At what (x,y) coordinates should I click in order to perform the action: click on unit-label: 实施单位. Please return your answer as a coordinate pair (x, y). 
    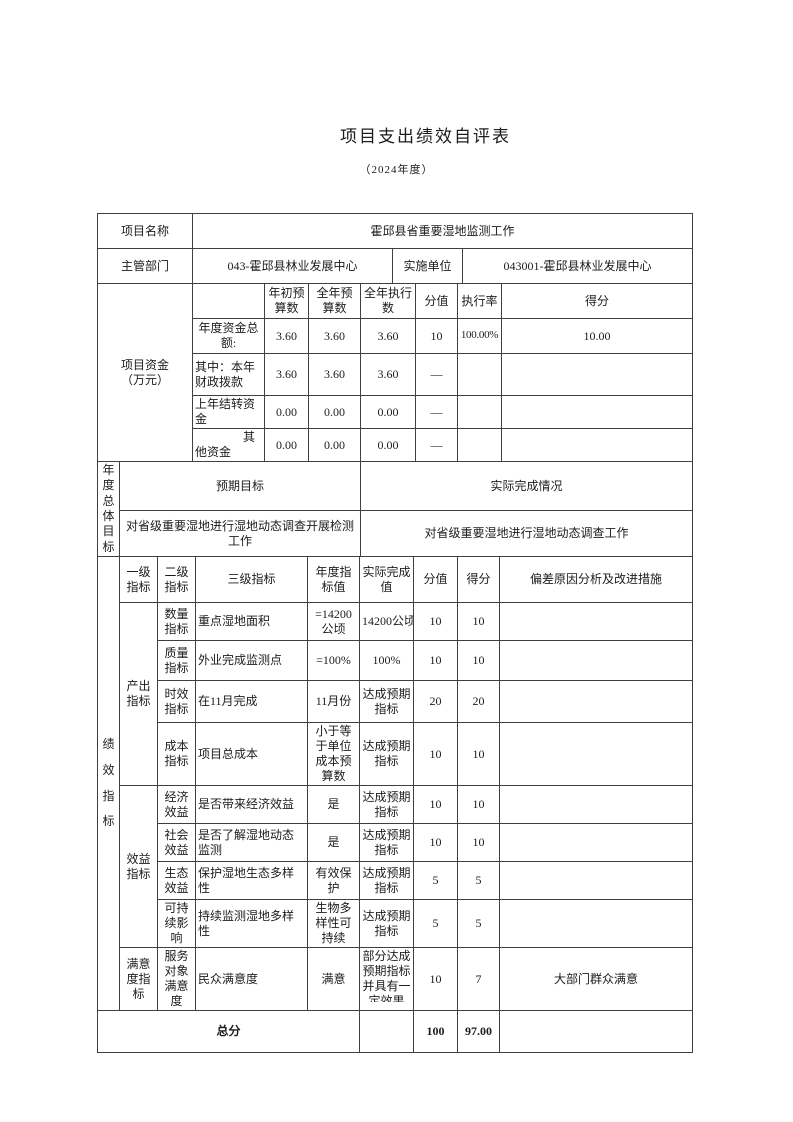
    Looking at the image, I should click on (427, 266).